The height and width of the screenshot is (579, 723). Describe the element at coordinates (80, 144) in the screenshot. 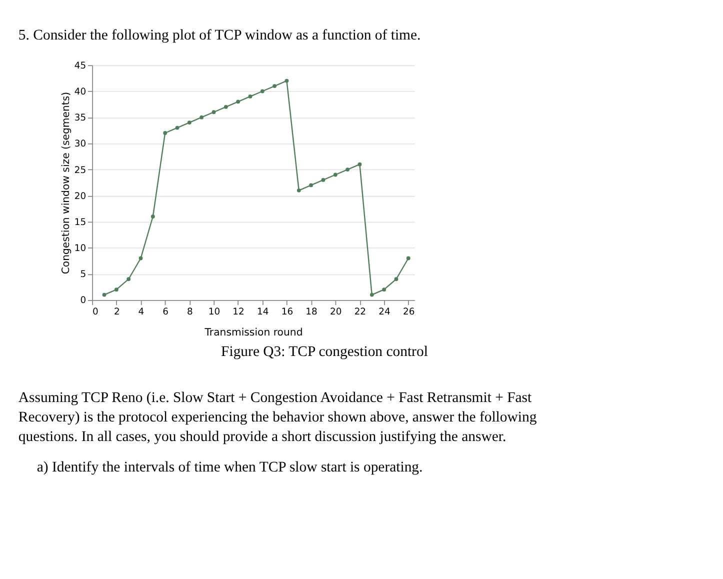

I see `y-tick-label: 30` at that location.